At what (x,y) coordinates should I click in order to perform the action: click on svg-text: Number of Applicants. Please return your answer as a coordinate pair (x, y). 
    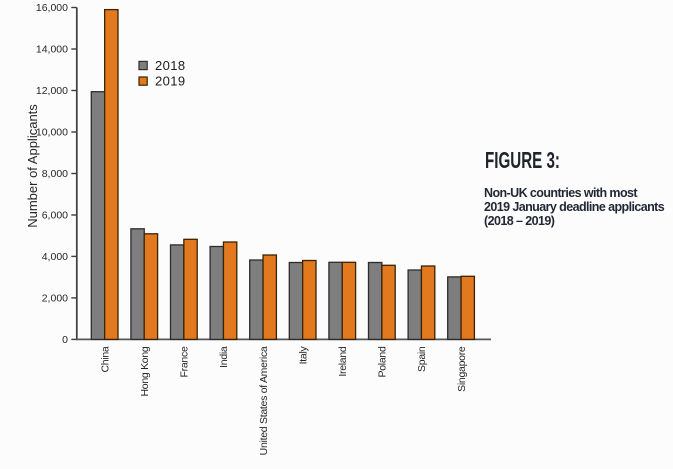
    Looking at the image, I should click on (32, 166).